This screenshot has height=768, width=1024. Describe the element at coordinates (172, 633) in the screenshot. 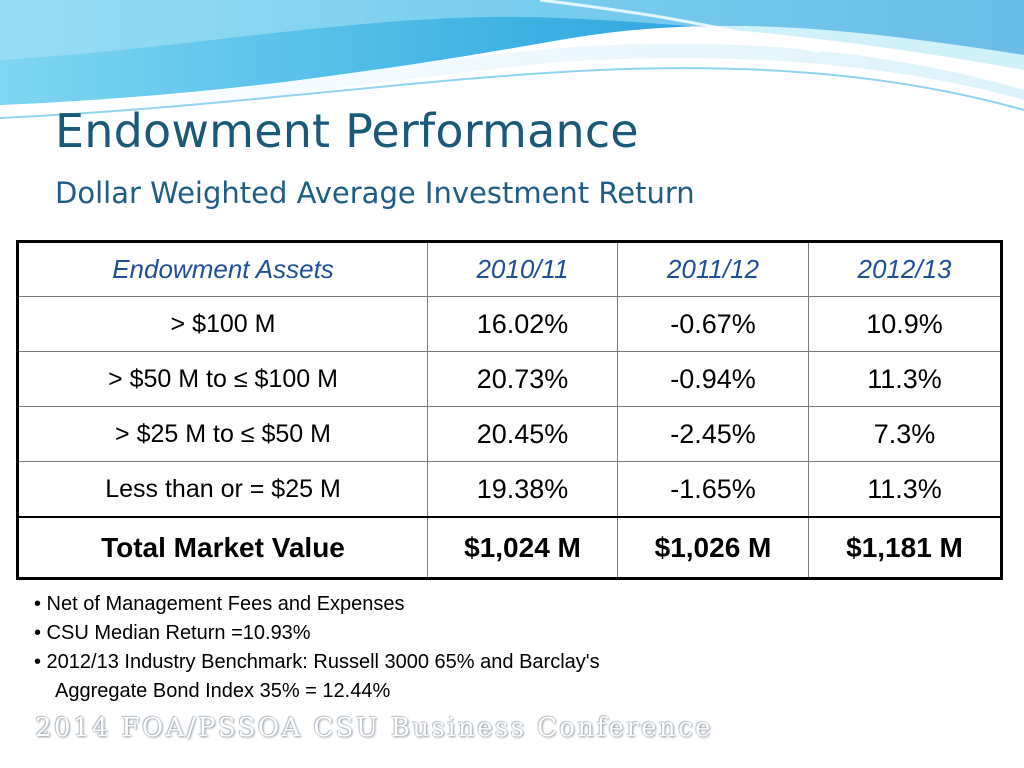

I see `footnote-item: • CSU Median Return =10.93%` at that location.